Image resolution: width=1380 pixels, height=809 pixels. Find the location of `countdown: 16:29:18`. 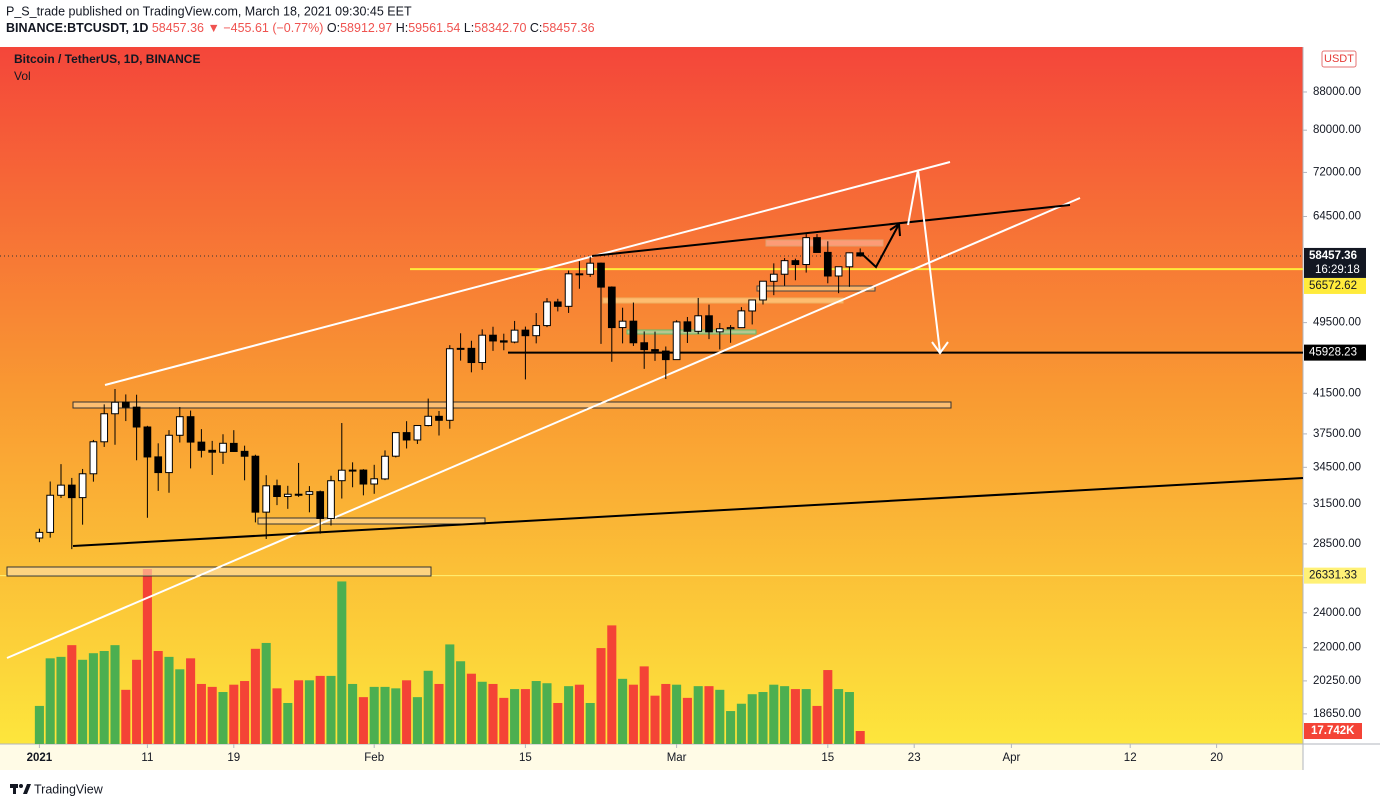

countdown: 16:29:18 is located at coordinates (1337, 270).